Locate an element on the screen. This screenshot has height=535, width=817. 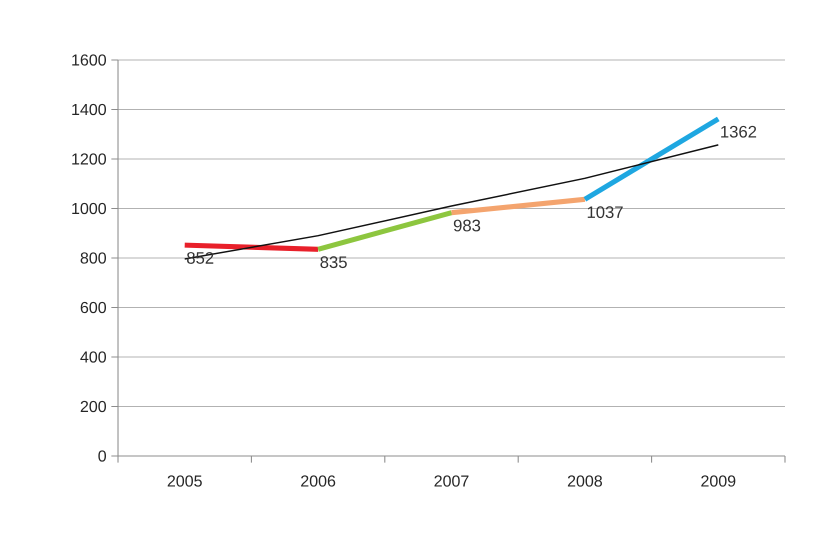
data-label: 983 is located at coordinates (467, 226).